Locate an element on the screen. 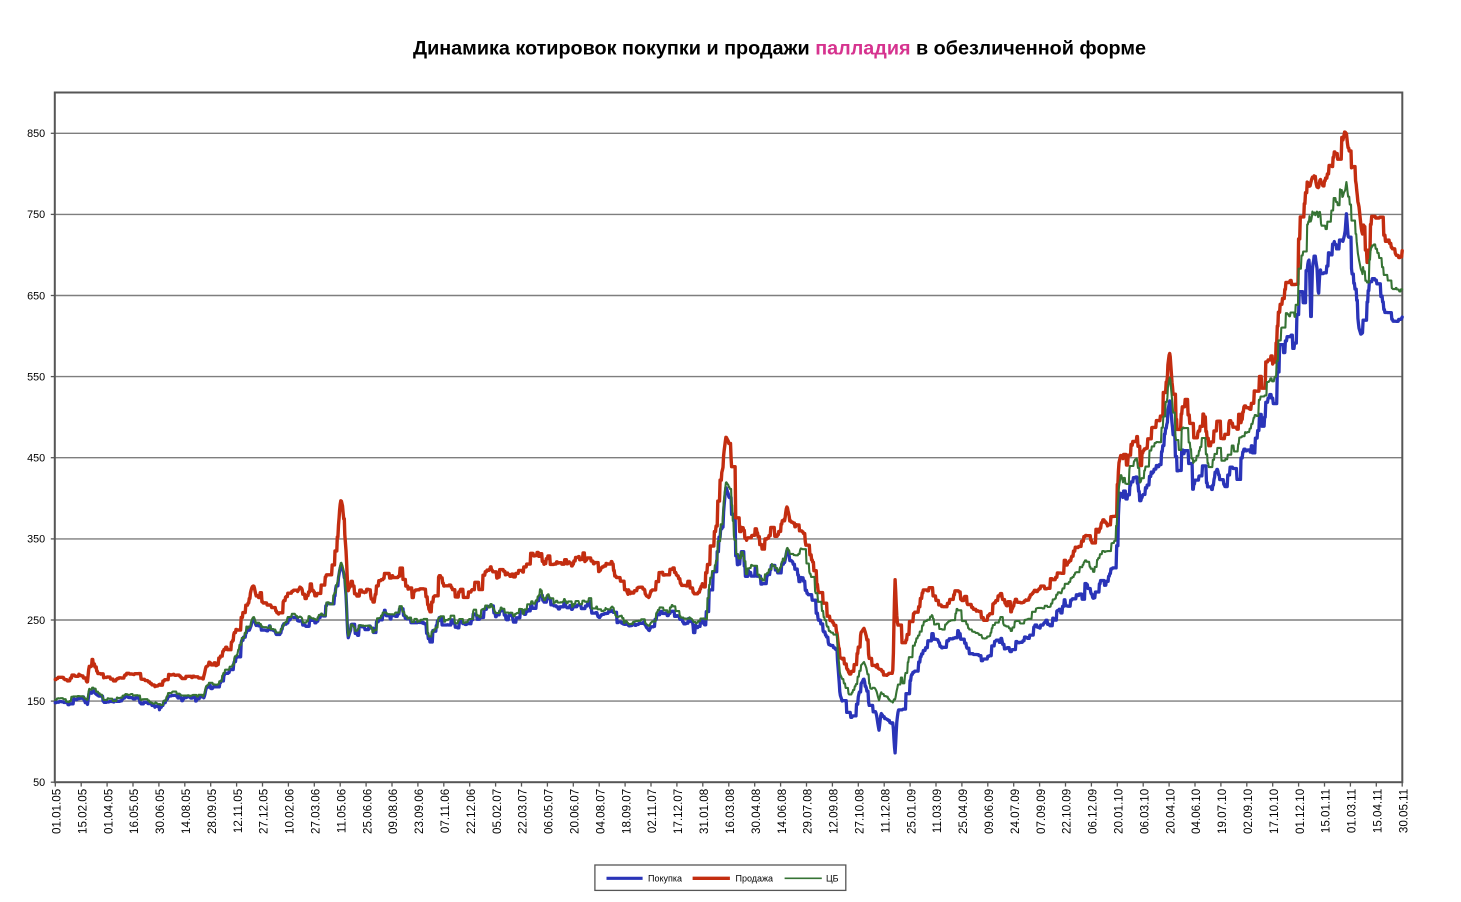 Image resolution: width=1461 pixels, height=902 pixels. svg-text: 850 is located at coordinates (36, 134).